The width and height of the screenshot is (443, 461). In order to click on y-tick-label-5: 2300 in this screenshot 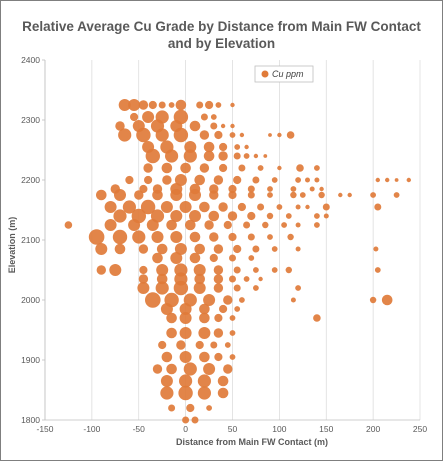, I will do `click(30, 120)`.